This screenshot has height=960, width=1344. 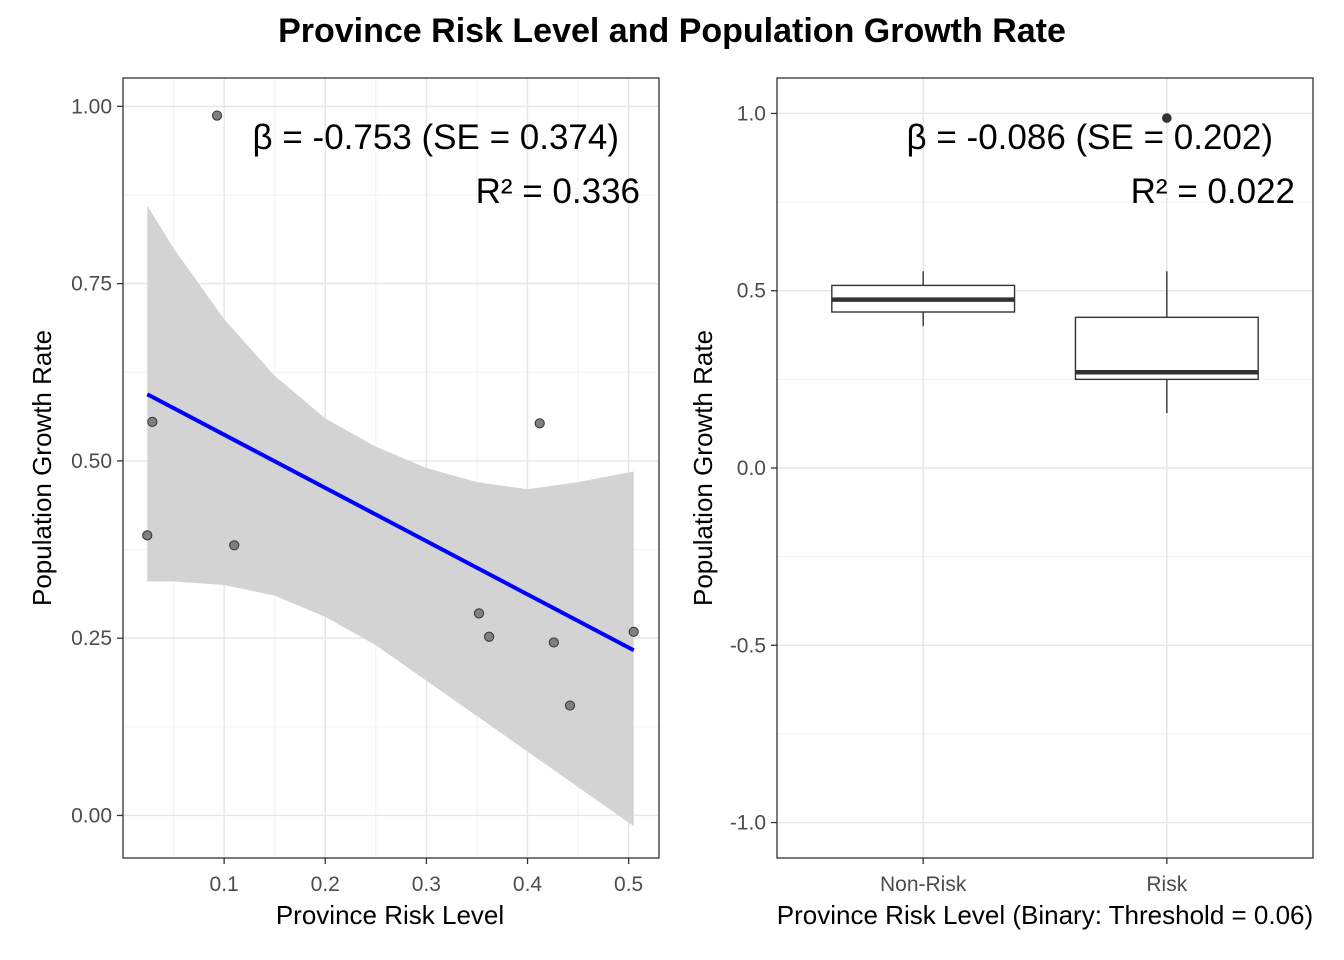 What do you see at coordinates (748, 823) in the screenshot?
I see `y-tick-label: -1.0` at bounding box center [748, 823].